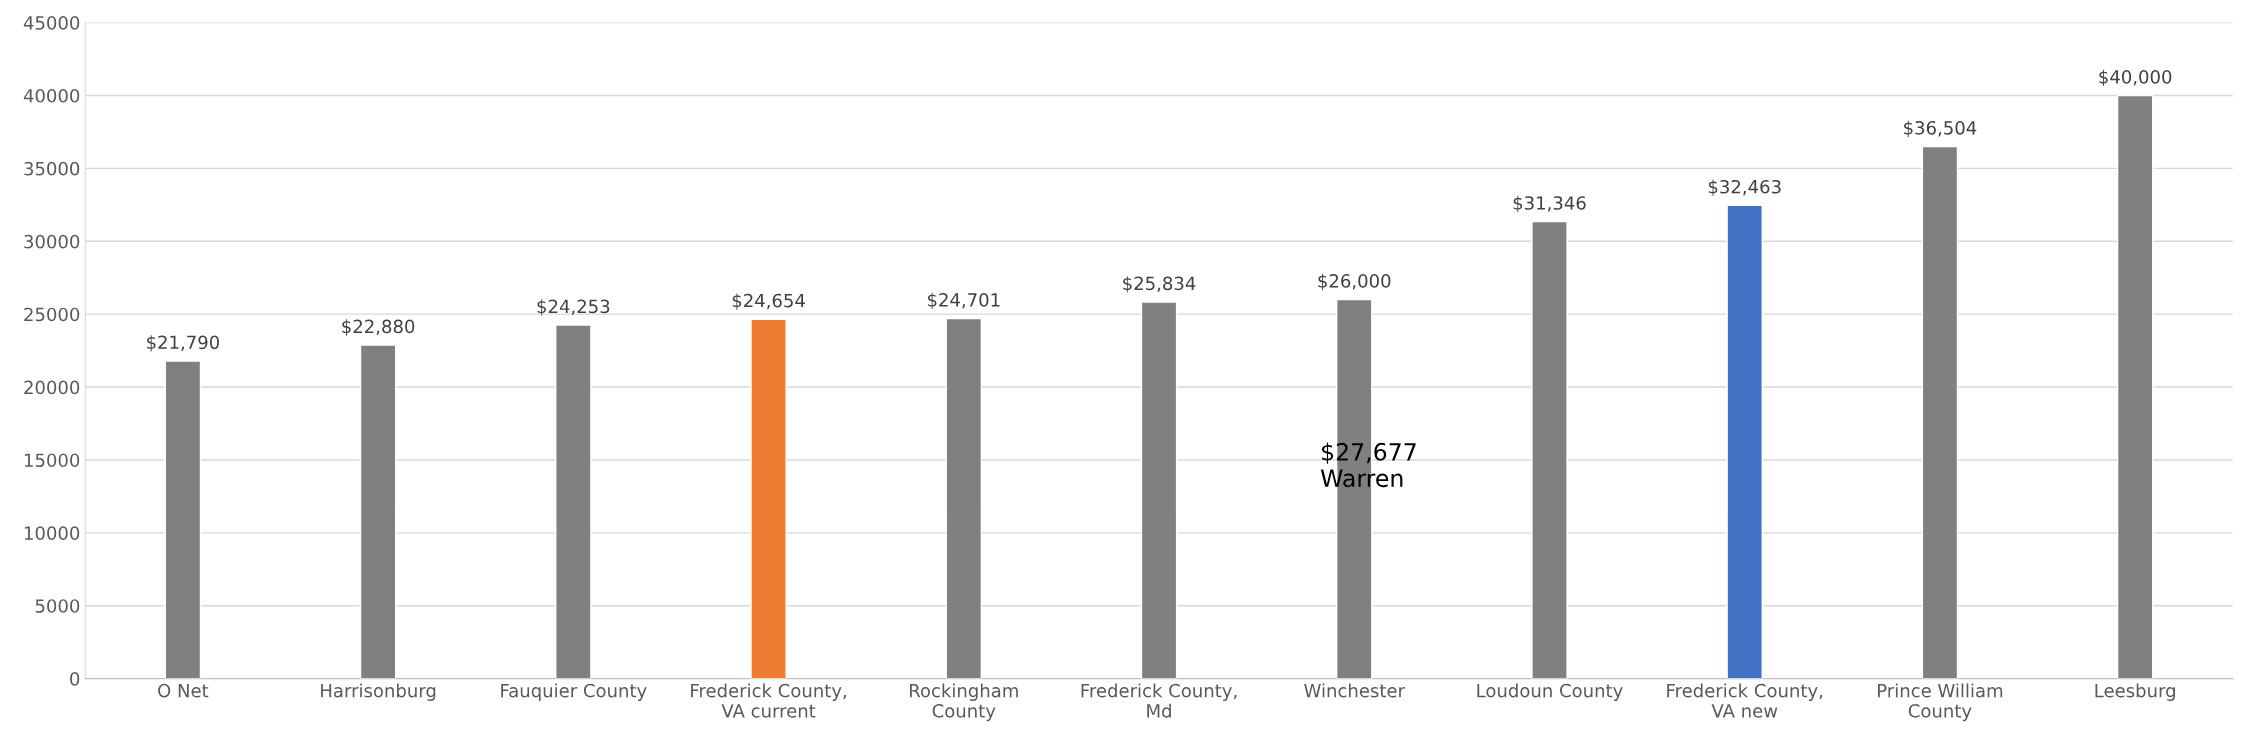 This screenshot has height=754, width=2244. I want to click on data-label: $25,834, so click(1159, 284).